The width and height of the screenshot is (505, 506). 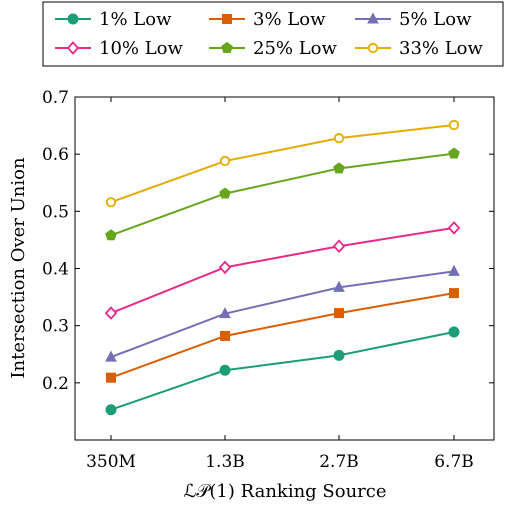 I want to click on legend-item: 10% Low, so click(x=119, y=48).